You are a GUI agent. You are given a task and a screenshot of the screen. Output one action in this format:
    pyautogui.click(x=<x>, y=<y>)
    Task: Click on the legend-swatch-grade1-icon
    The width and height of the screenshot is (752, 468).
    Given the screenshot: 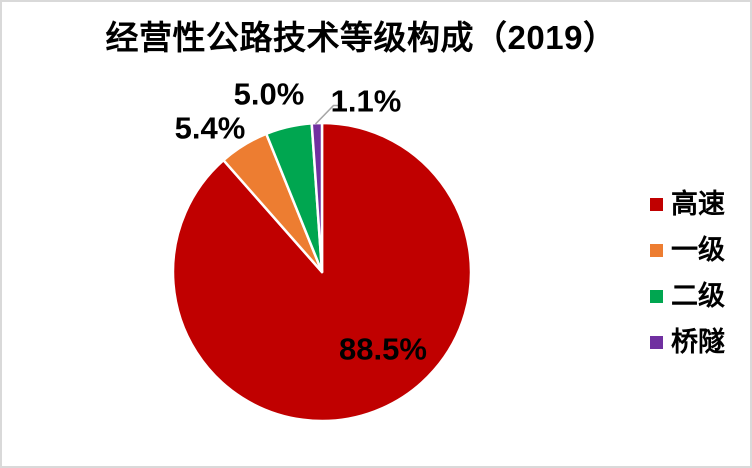 What is the action you would take?
    pyautogui.click(x=656, y=250)
    